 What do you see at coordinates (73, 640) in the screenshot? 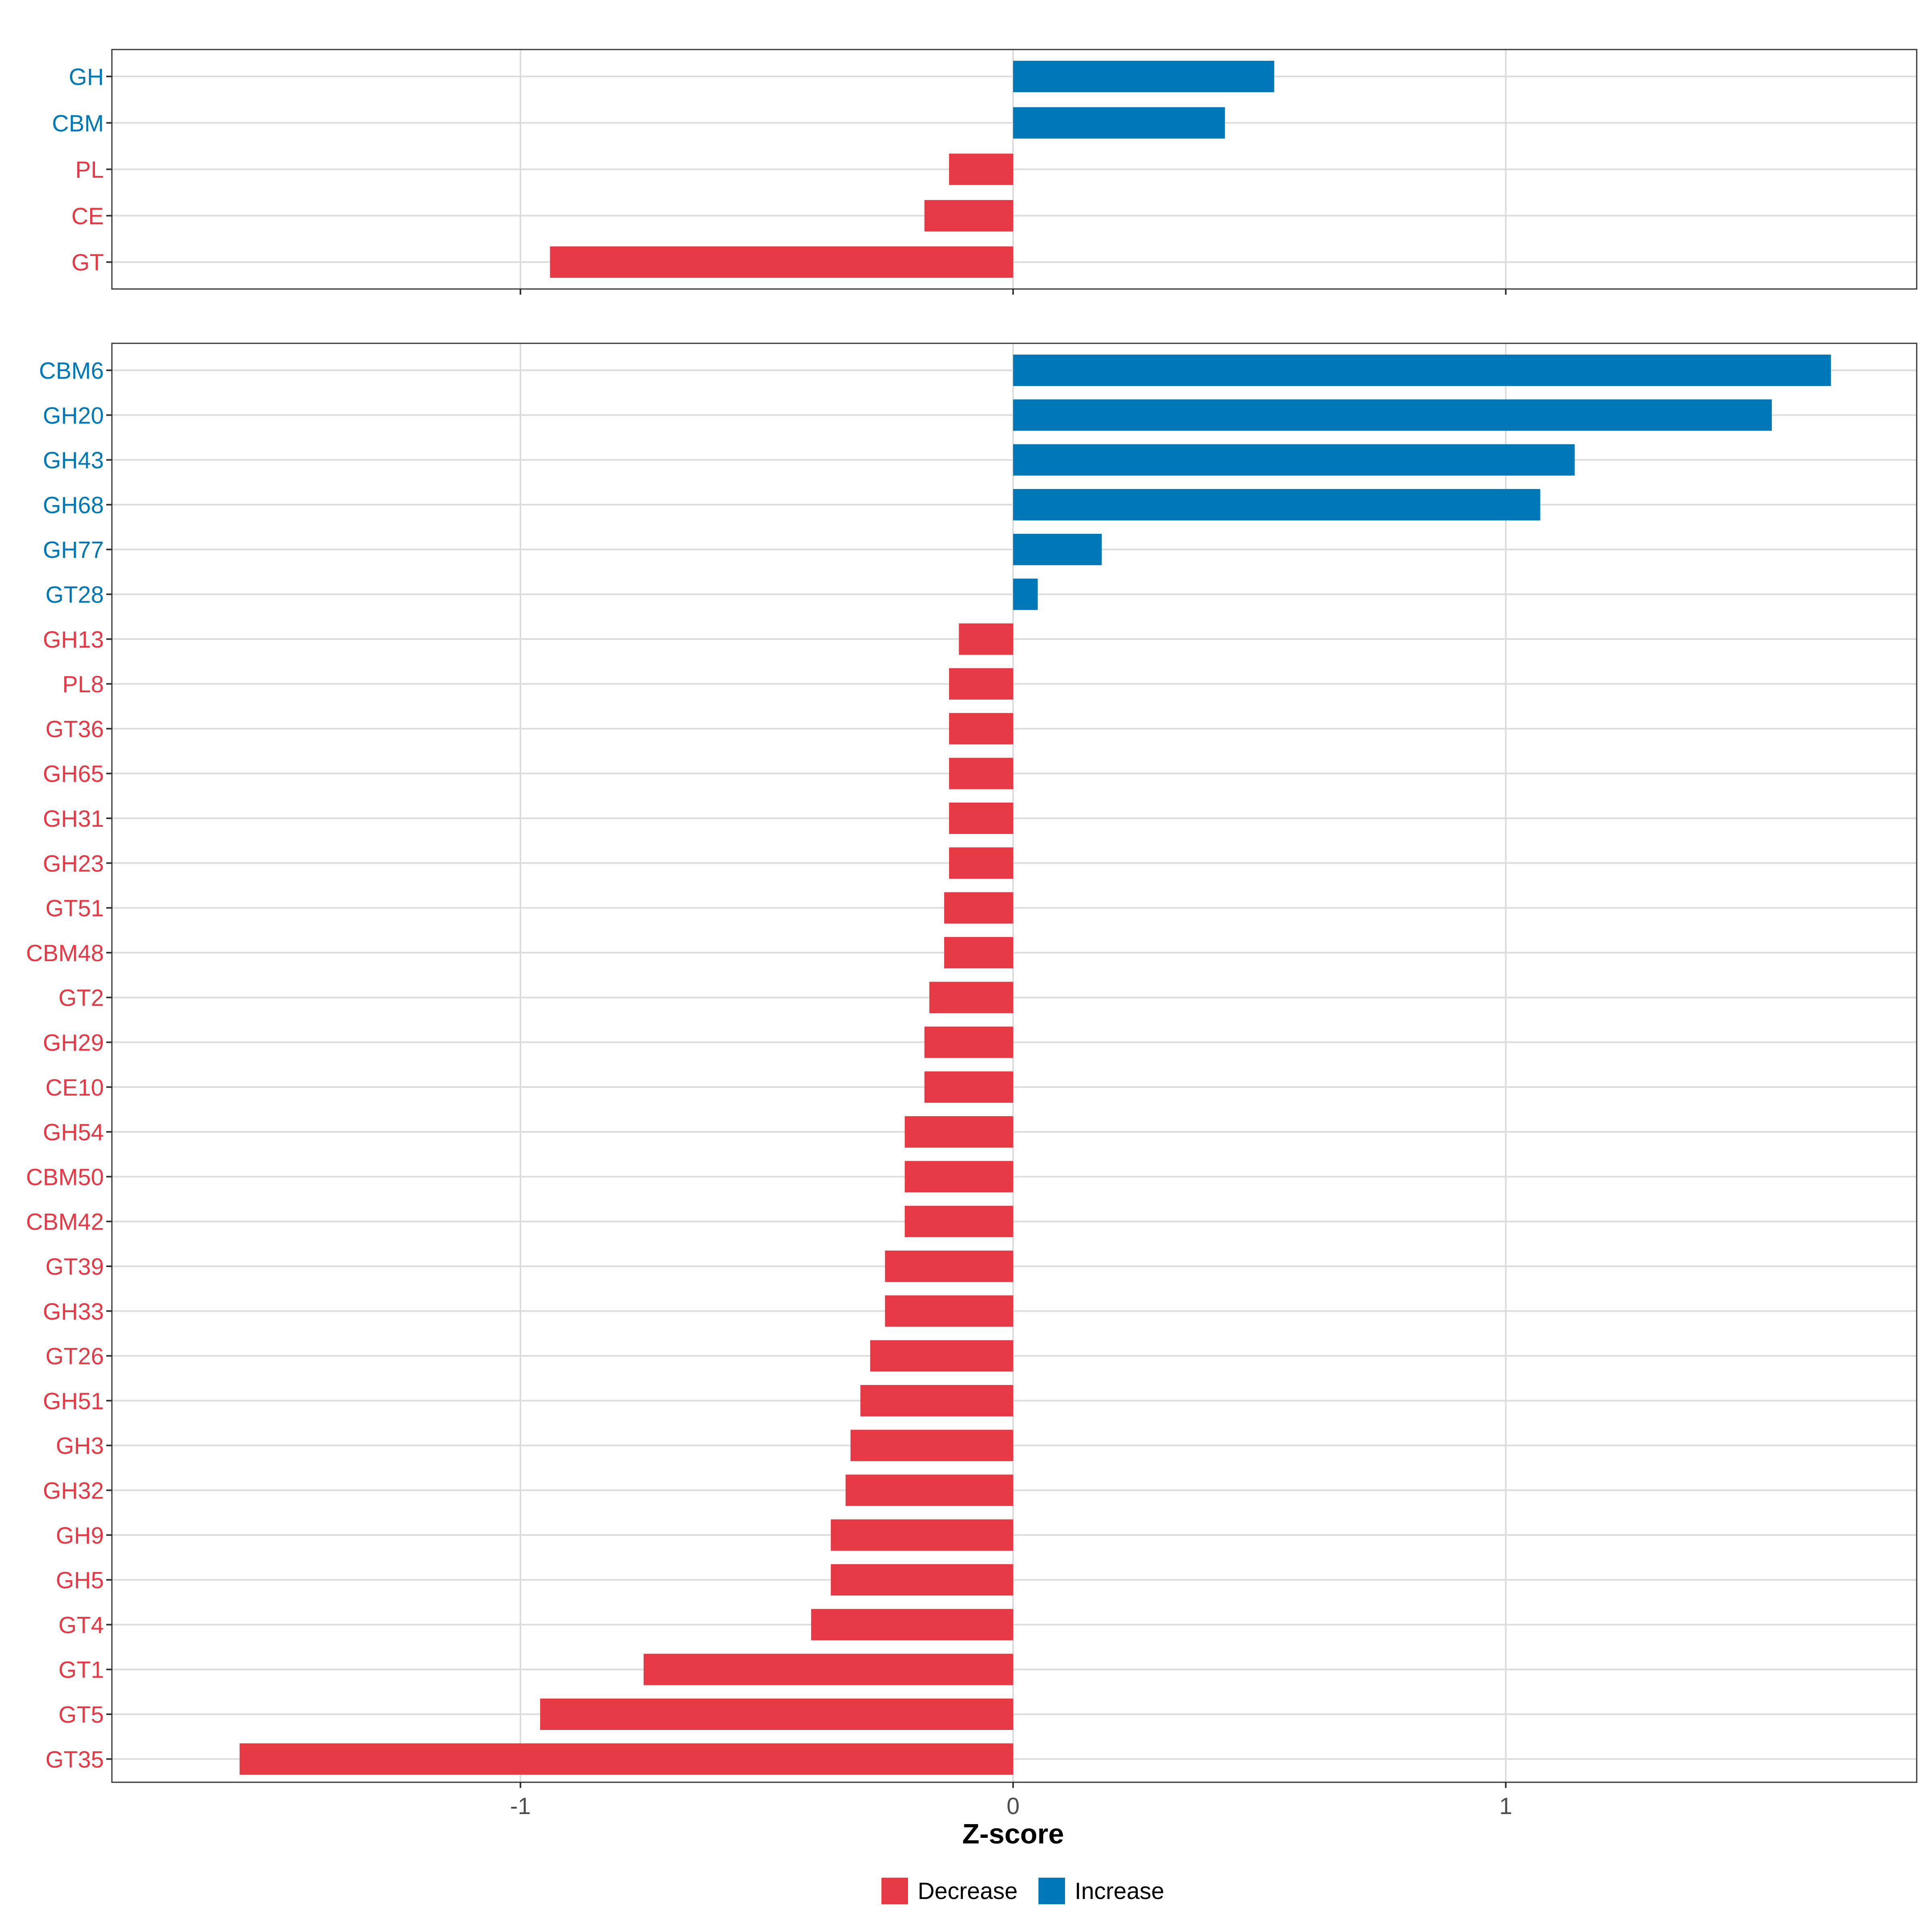
I see `y-tick-label: GH13` at bounding box center [73, 640].